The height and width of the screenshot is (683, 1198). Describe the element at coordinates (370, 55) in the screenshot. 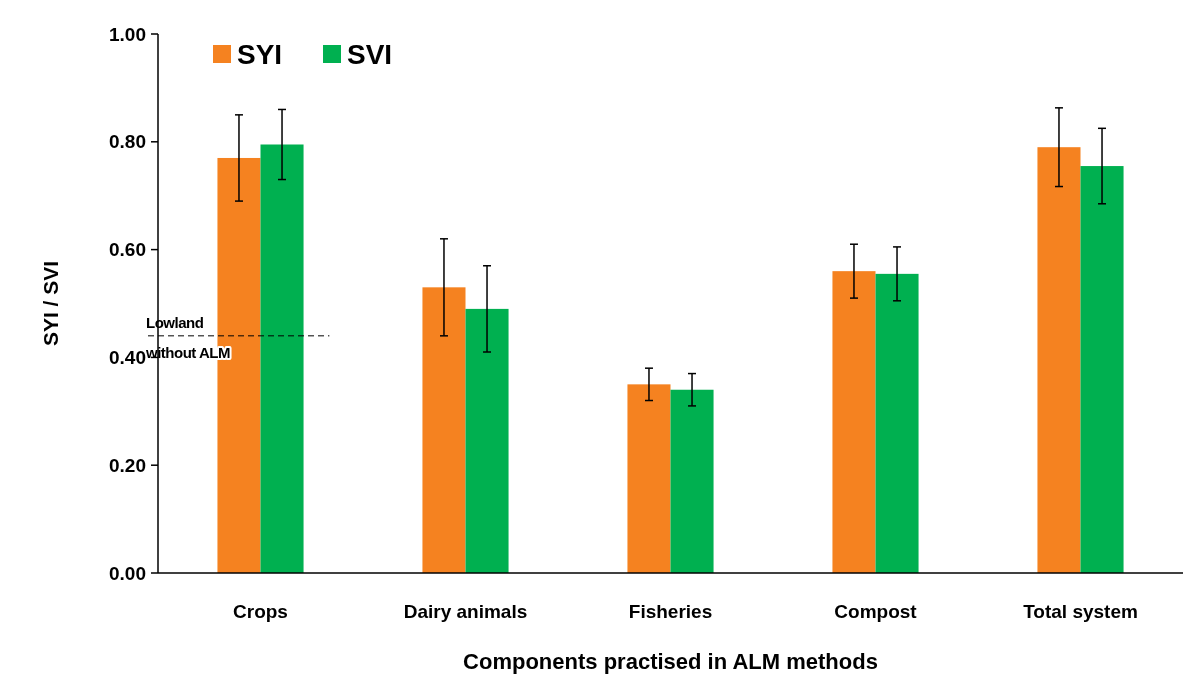

I see `legend-label: SVI` at that location.